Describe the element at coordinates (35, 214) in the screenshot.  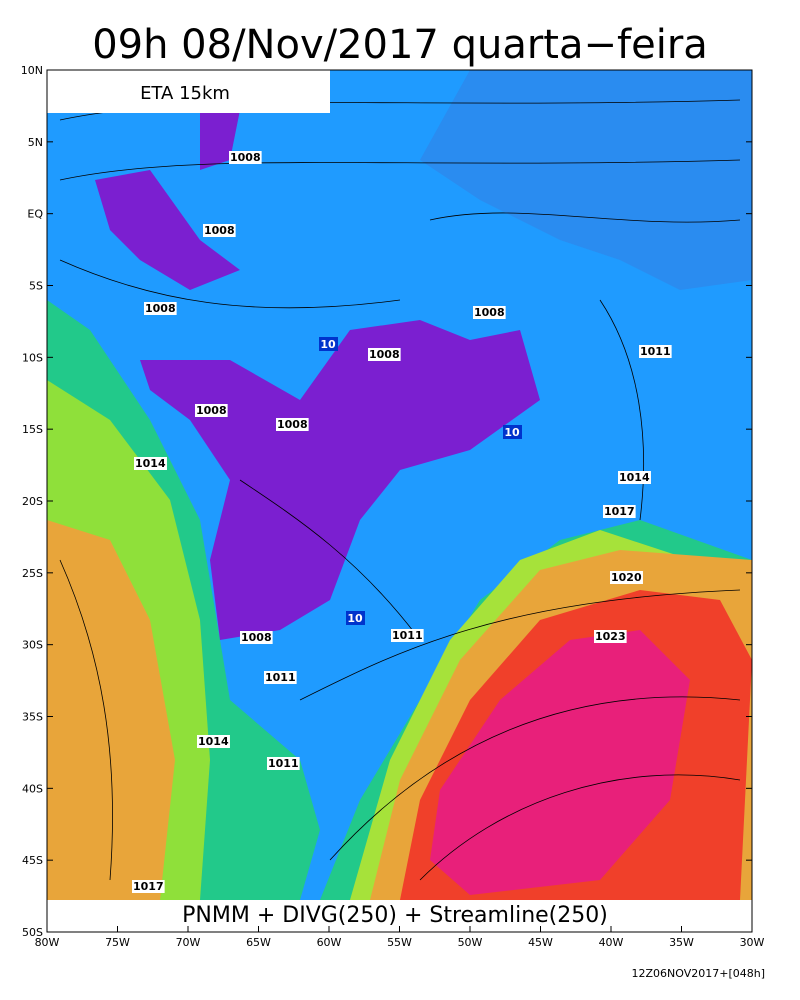
I see `lat-label: EQ` at that location.